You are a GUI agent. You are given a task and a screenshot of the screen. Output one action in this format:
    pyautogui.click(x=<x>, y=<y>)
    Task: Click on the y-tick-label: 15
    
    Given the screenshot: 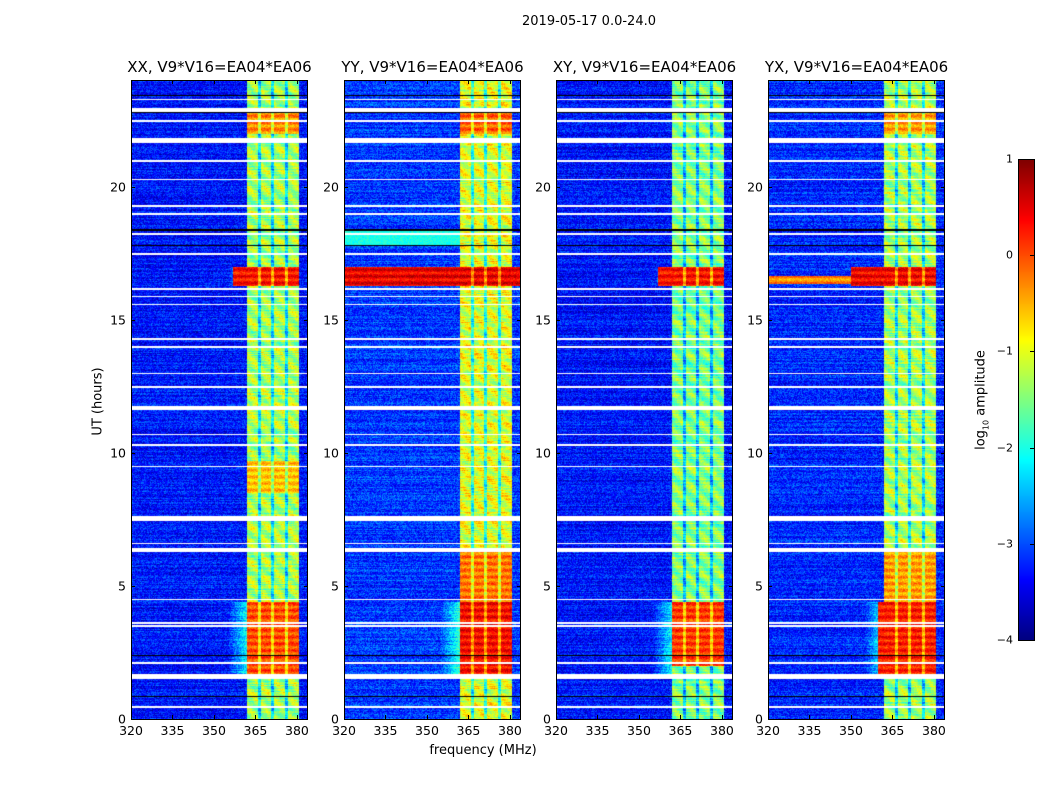 What is the action you would take?
    pyautogui.click(x=543, y=320)
    